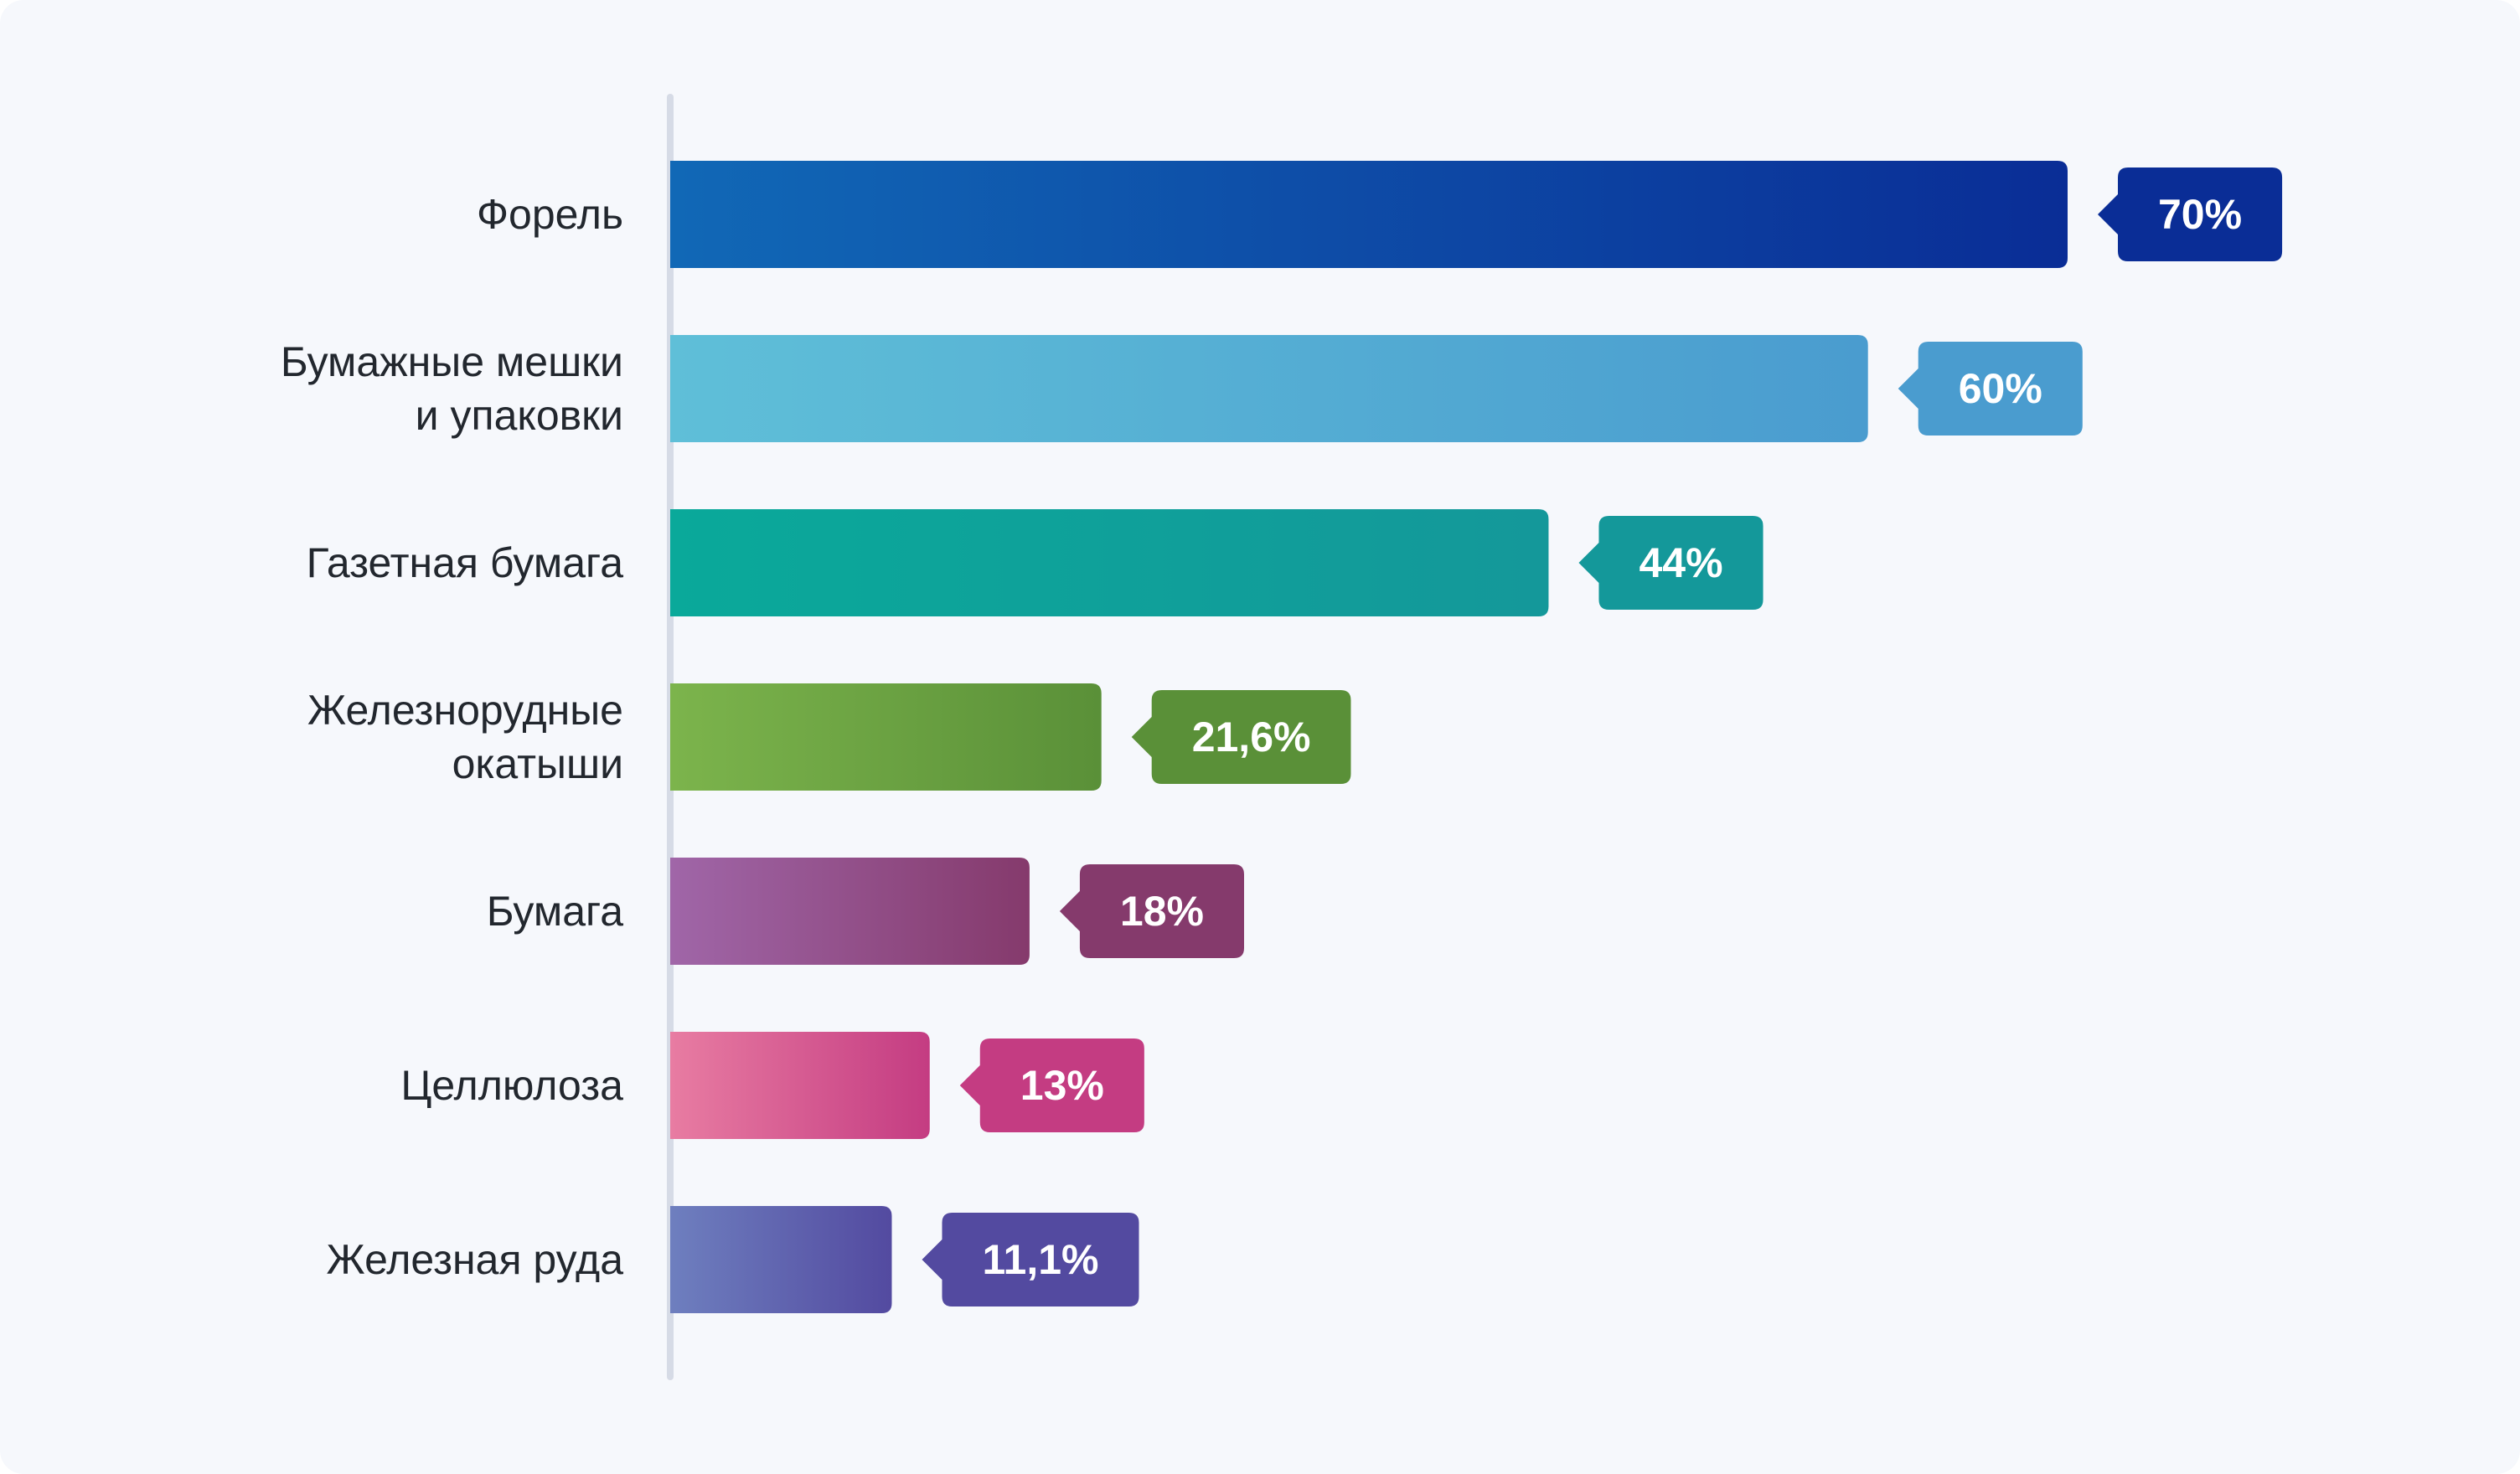  Describe the element at coordinates (1680, 562) in the screenshot. I see `value-label: 44%` at that location.